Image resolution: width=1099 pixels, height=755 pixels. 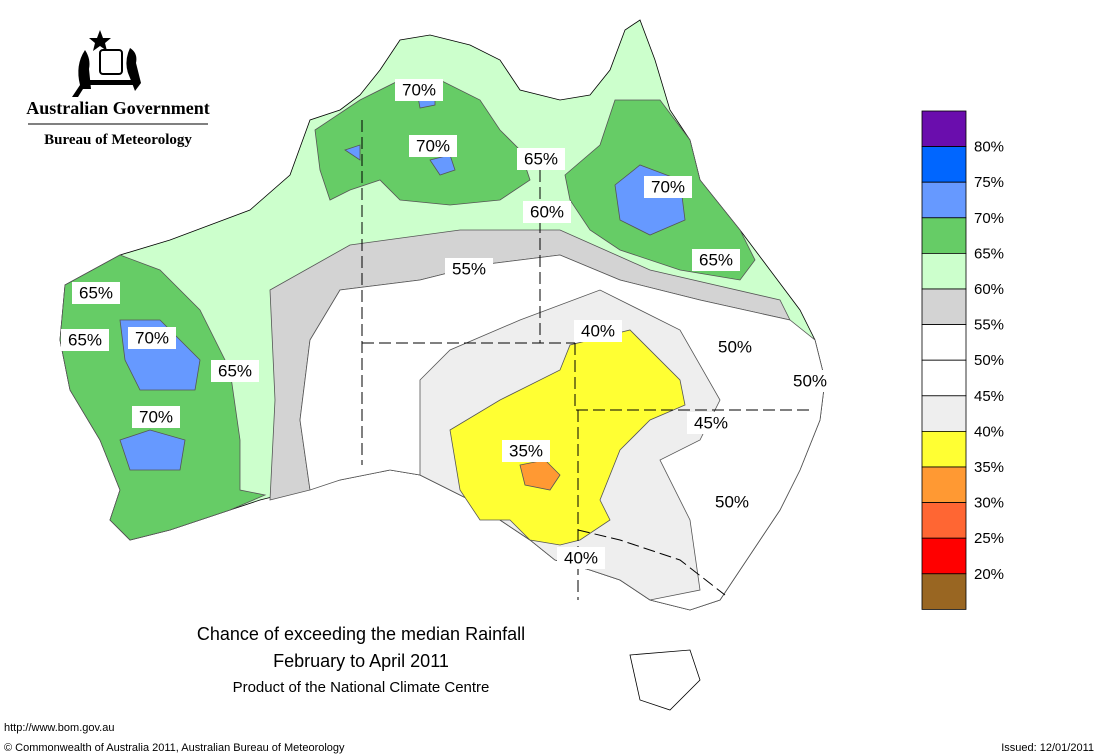 What do you see at coordinates (361, 634) in the screenshot?
I see `title: Chance of exceeding the median Rainfall` at bounding box center [361, 634].